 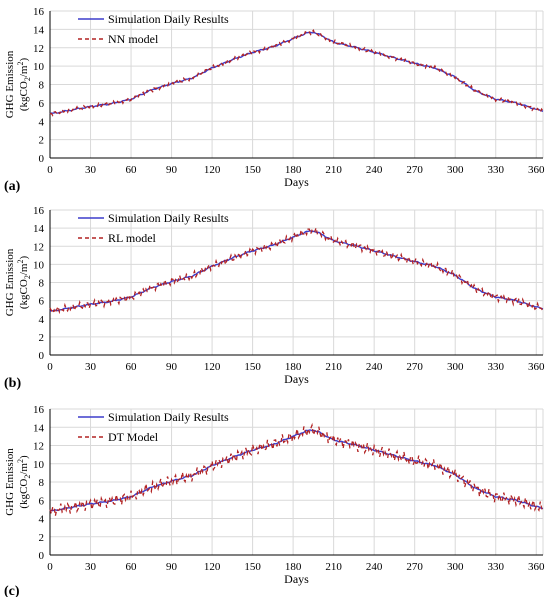 I want to click on panel-label: (c), so click(x=12, y=590).